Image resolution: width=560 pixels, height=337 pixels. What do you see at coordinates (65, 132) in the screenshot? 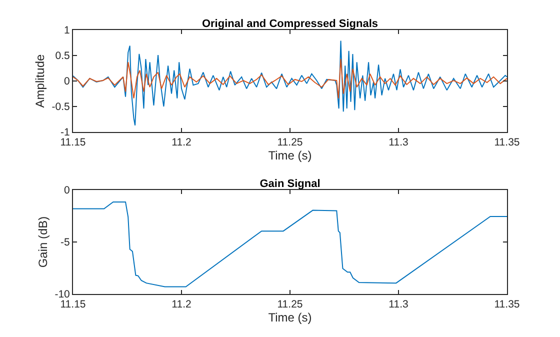
I see `y-tick-label: -1` at bounding box center [65, 132].